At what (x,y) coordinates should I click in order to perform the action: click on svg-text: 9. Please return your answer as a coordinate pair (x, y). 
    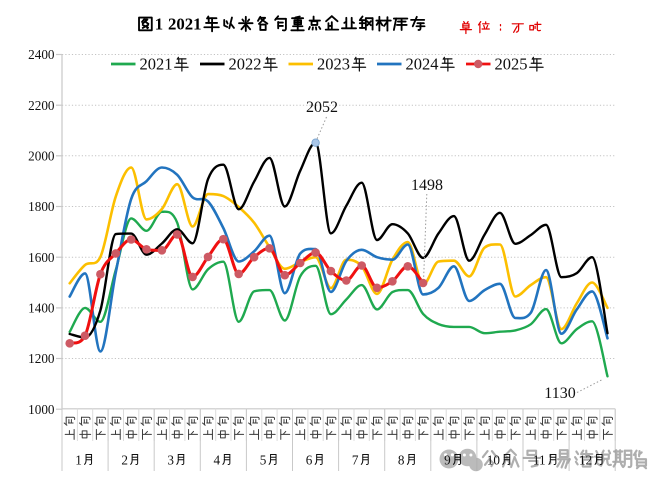
    Looking at the image, I should click on (447, 459).